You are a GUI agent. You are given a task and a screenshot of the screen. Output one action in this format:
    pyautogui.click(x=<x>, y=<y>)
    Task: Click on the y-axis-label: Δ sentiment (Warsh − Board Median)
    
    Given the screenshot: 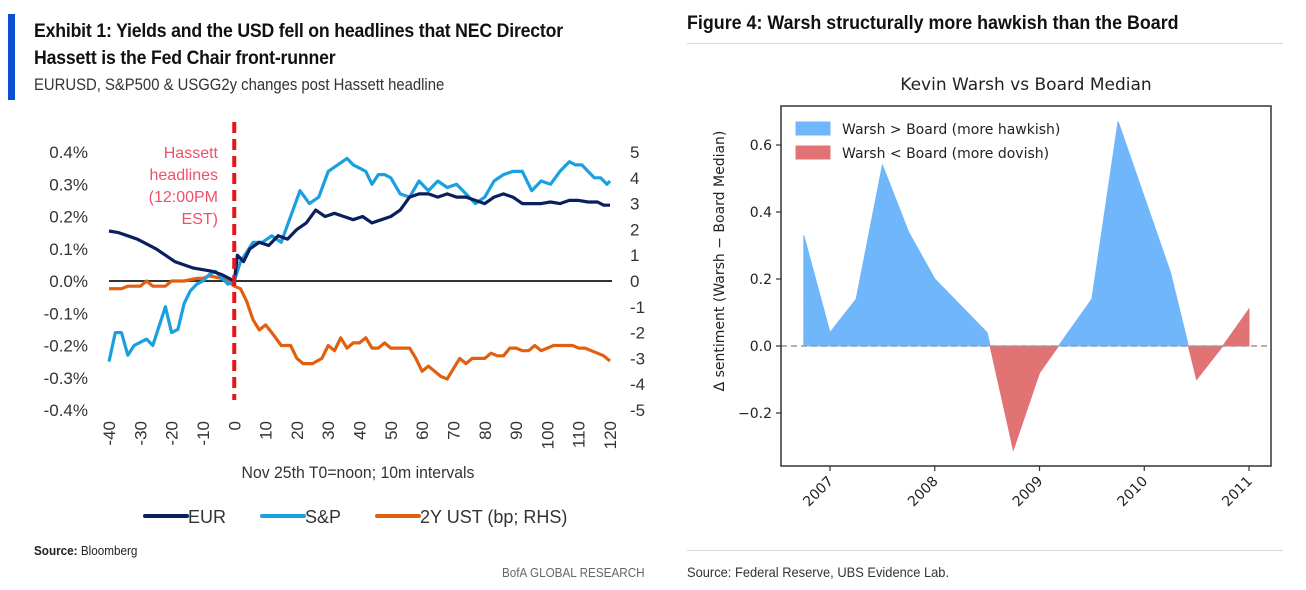 What is the action you would take?
    pyautogui.click(x=720, y=261)
    